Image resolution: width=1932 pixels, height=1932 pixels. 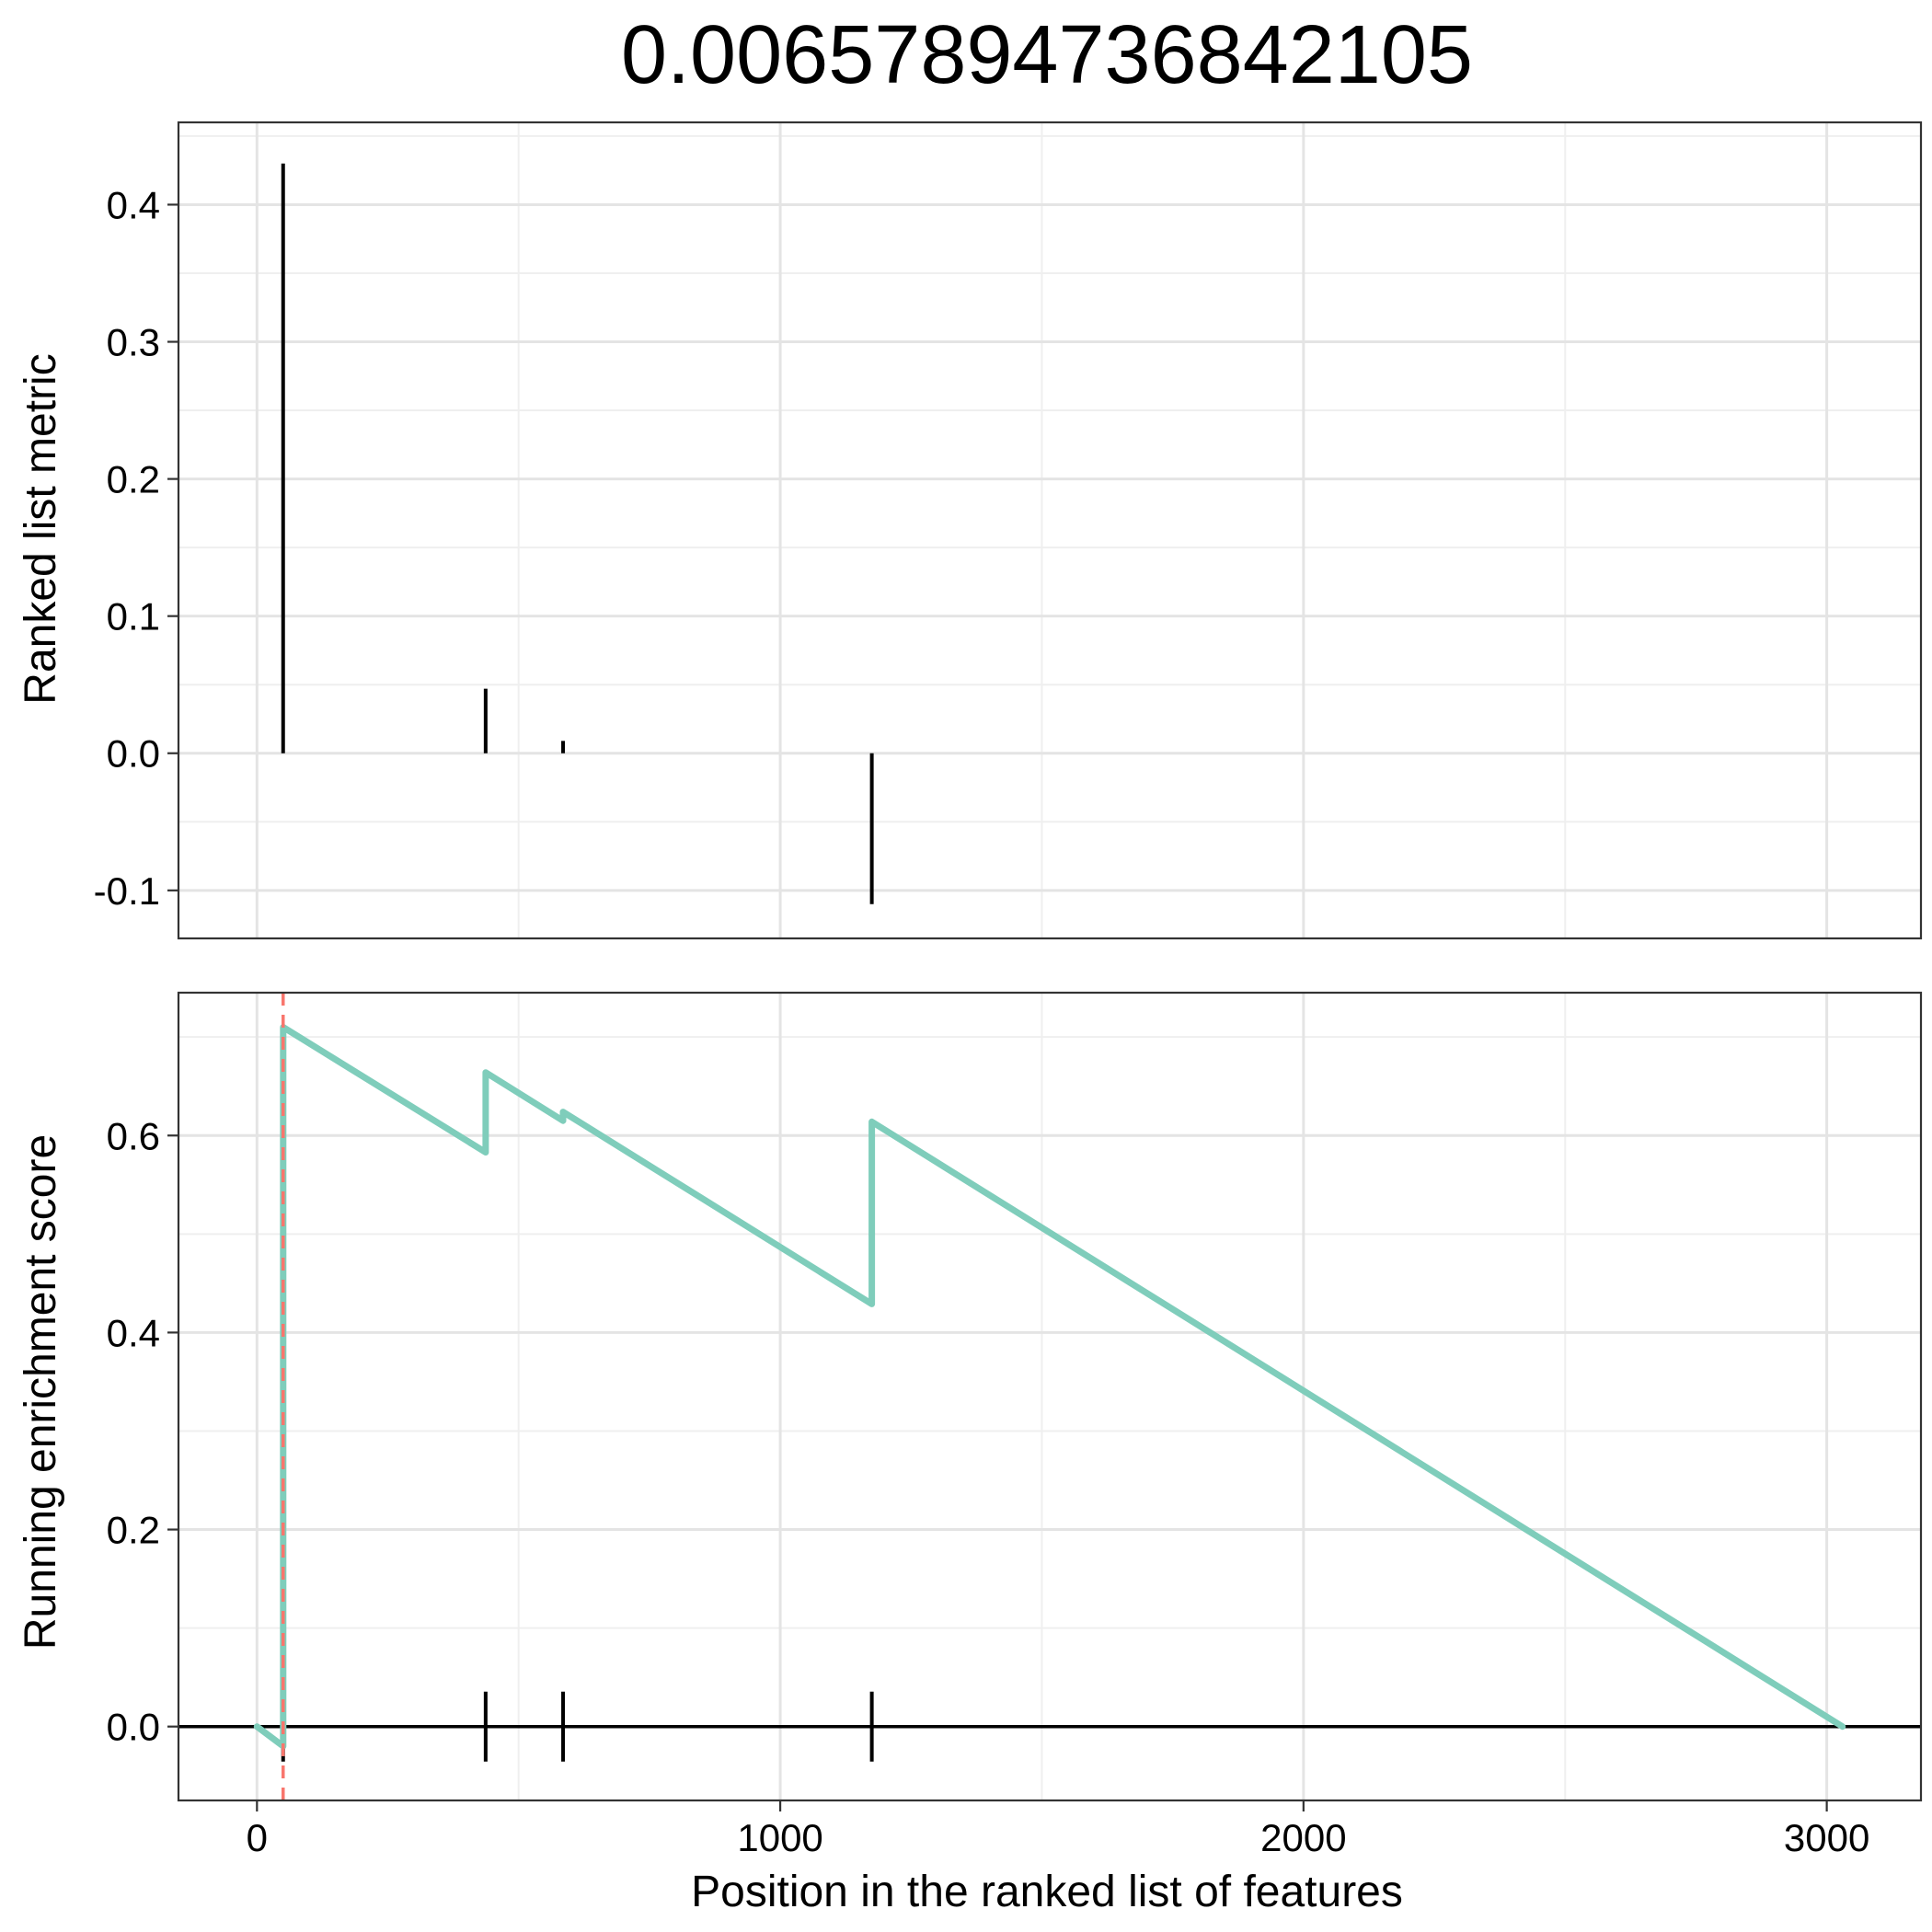 What do you see at coordinates (133, 616) in the screenshot?
I see `y-tick-label: 0.1` at bounding box center [133, 616].